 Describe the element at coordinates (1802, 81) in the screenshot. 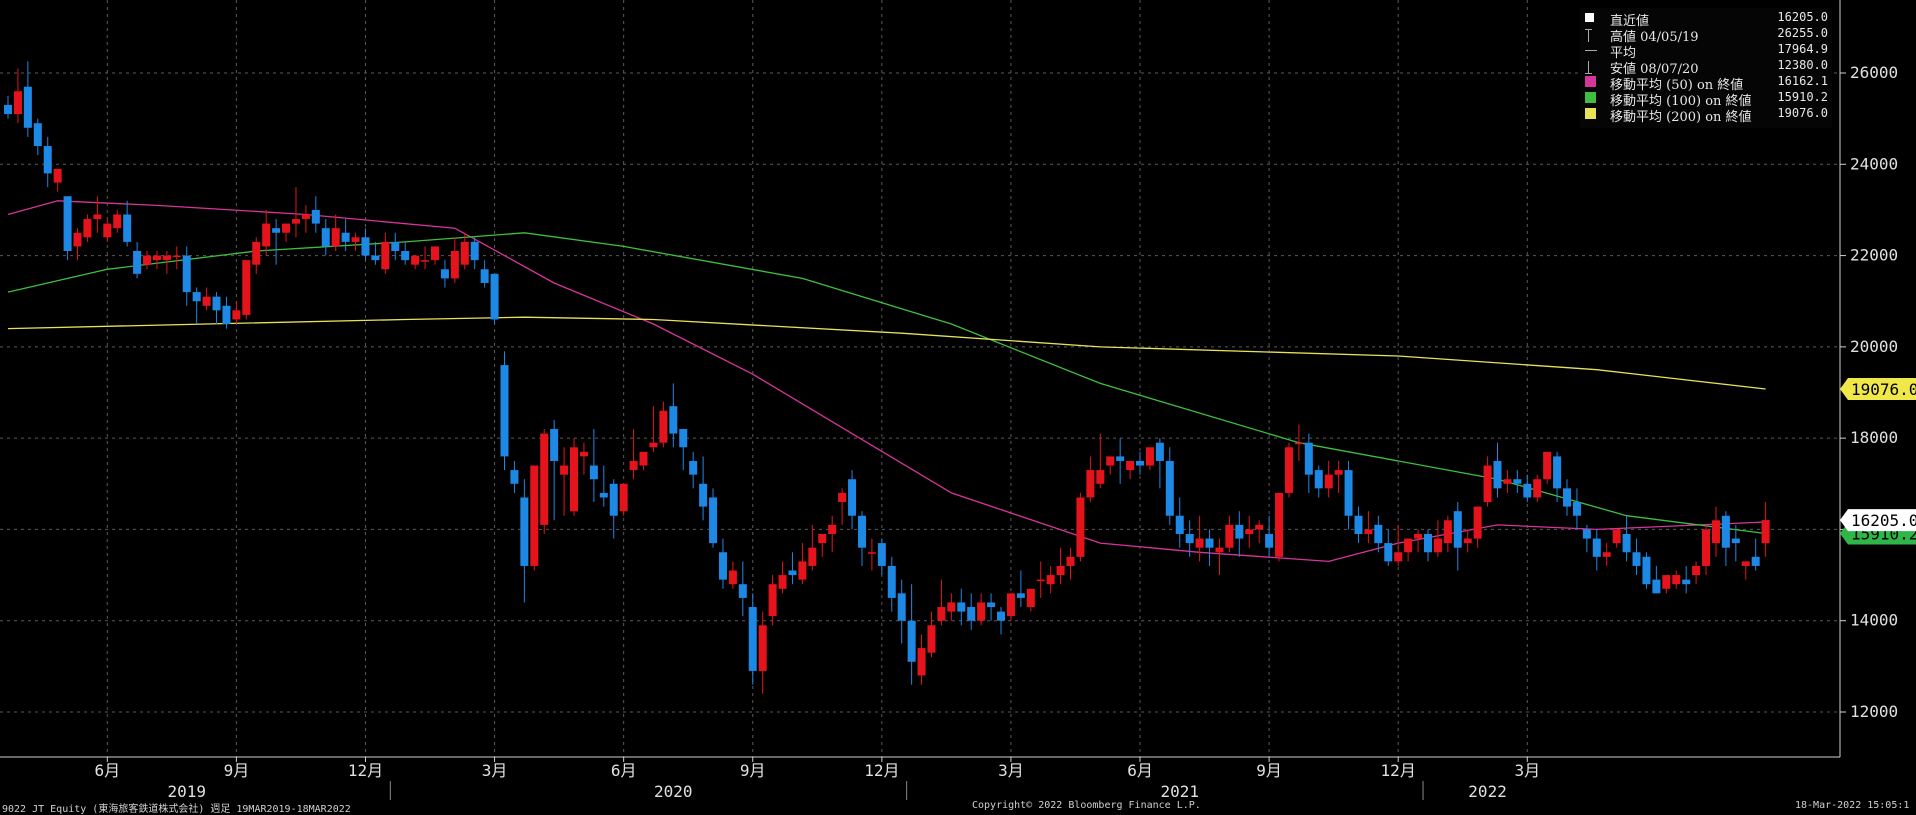

I see `legend-value: 16162.1` at that location.